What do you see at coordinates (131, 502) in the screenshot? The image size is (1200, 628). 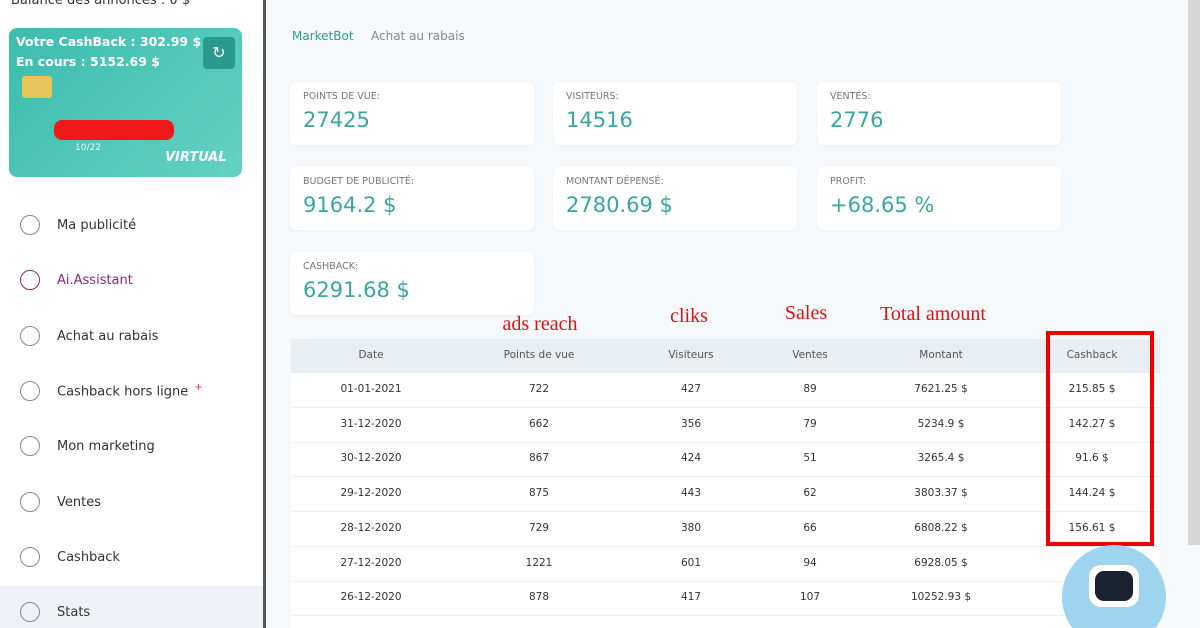 I see `menu-item: Ventes` at bounding box center [131, 502].